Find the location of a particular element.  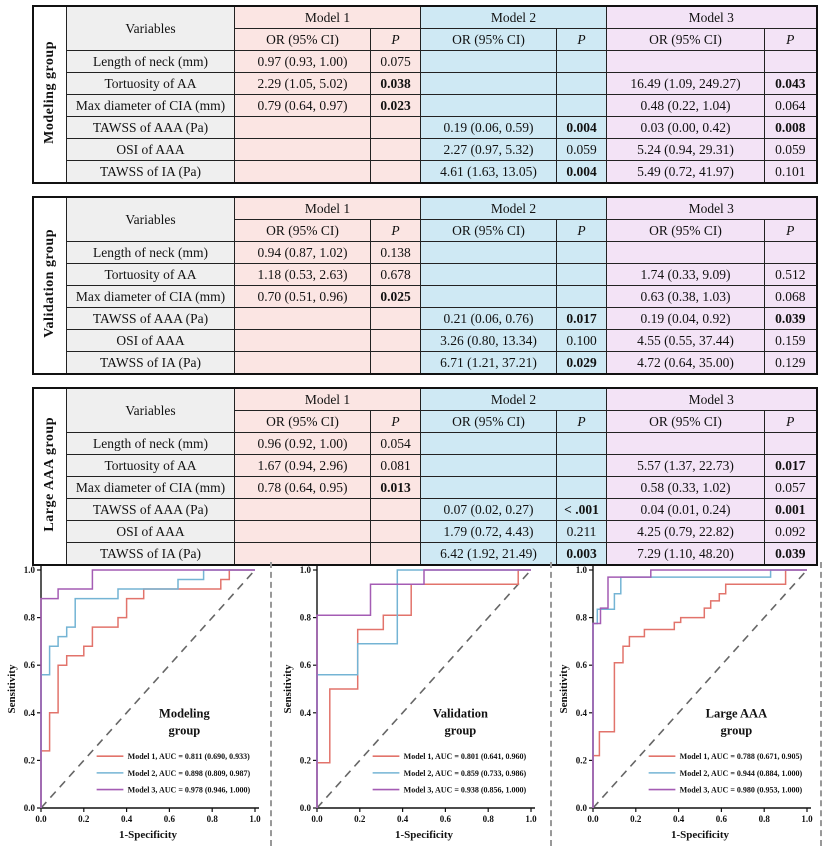

group-label: Validation group is located at coordinates (49, 283).